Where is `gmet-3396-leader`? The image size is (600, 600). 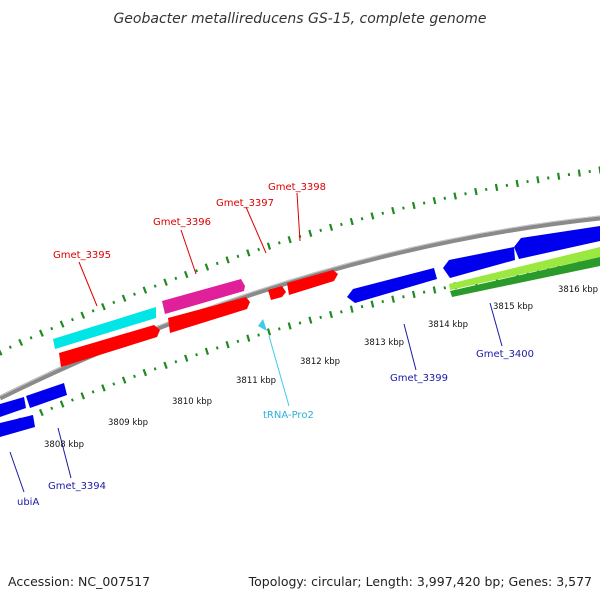
gmet-3396-leader is located at coordinates (188, 252).